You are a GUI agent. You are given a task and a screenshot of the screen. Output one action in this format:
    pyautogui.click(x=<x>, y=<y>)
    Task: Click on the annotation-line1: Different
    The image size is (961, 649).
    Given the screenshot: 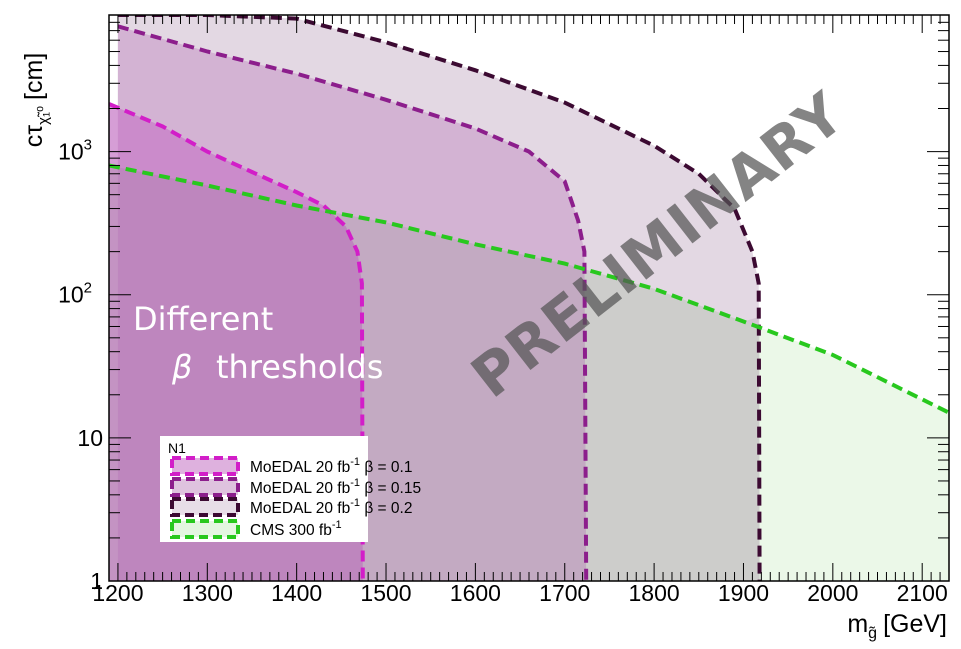 What is the action you would take?
    pyautogui.click(x=203, y=319)
    